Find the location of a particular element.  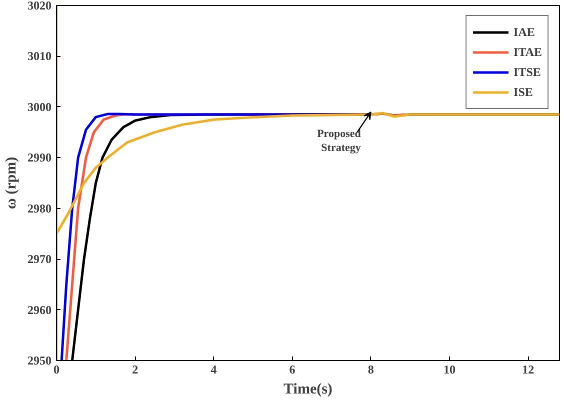

x-tick-label: 2 is located at coordinates (135, 369).